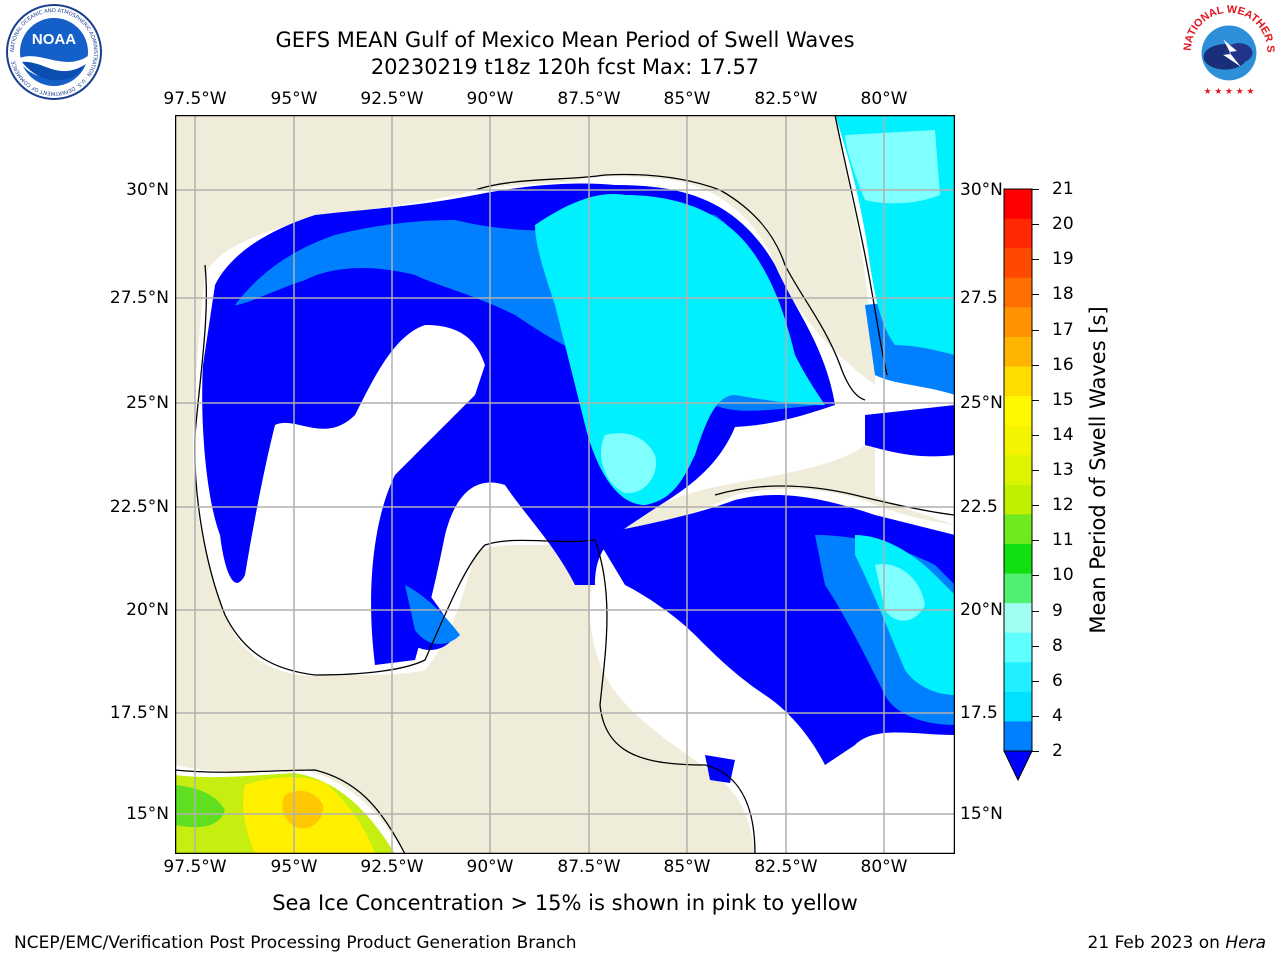 This screenshot has width=1280, height=960. I want to click on colorbar-label: Mean Period of Swell Waves [s], so click(1098, 470).